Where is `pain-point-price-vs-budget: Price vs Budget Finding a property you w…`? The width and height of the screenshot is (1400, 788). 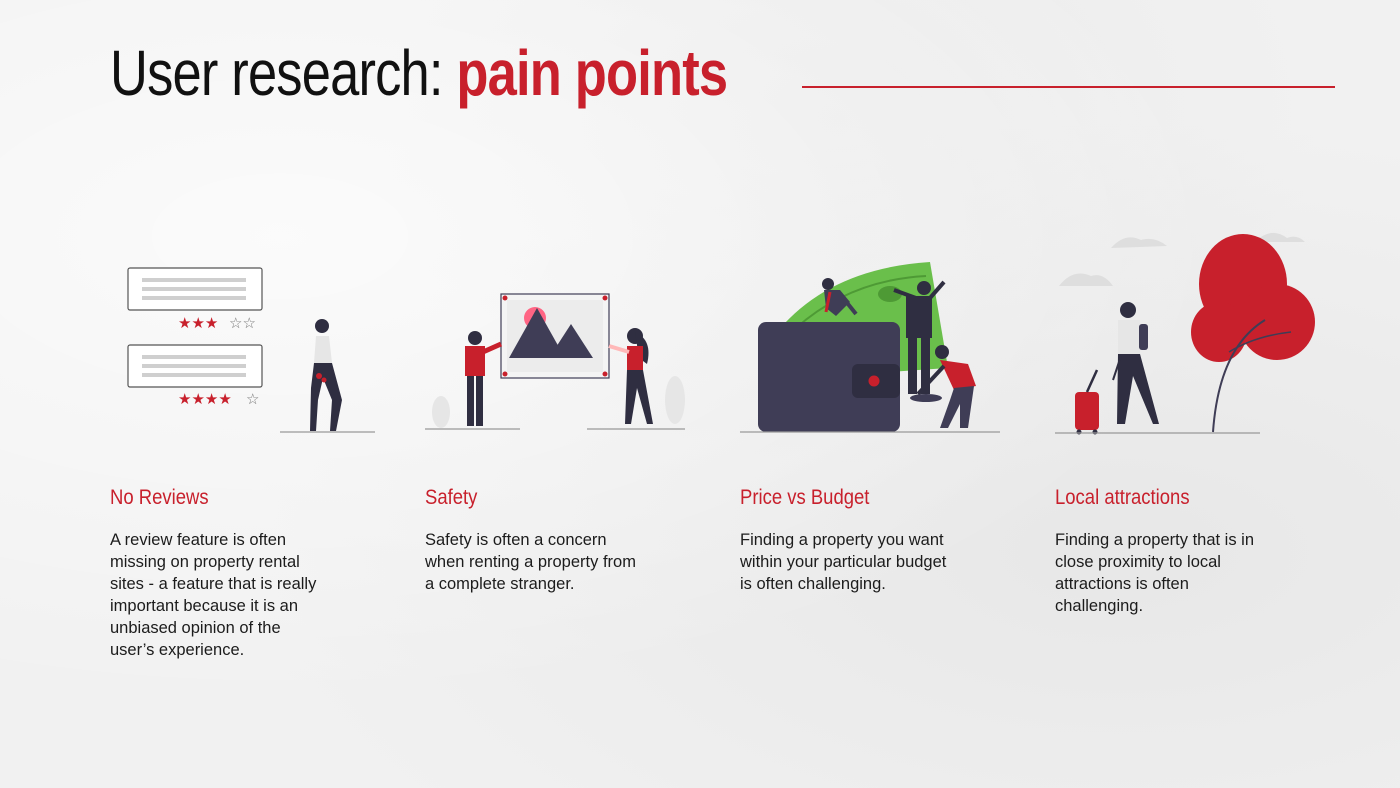
pain-point-price-vs-budget: Price vs Budget Finding a property you w… is located at coordinates (880, 410).